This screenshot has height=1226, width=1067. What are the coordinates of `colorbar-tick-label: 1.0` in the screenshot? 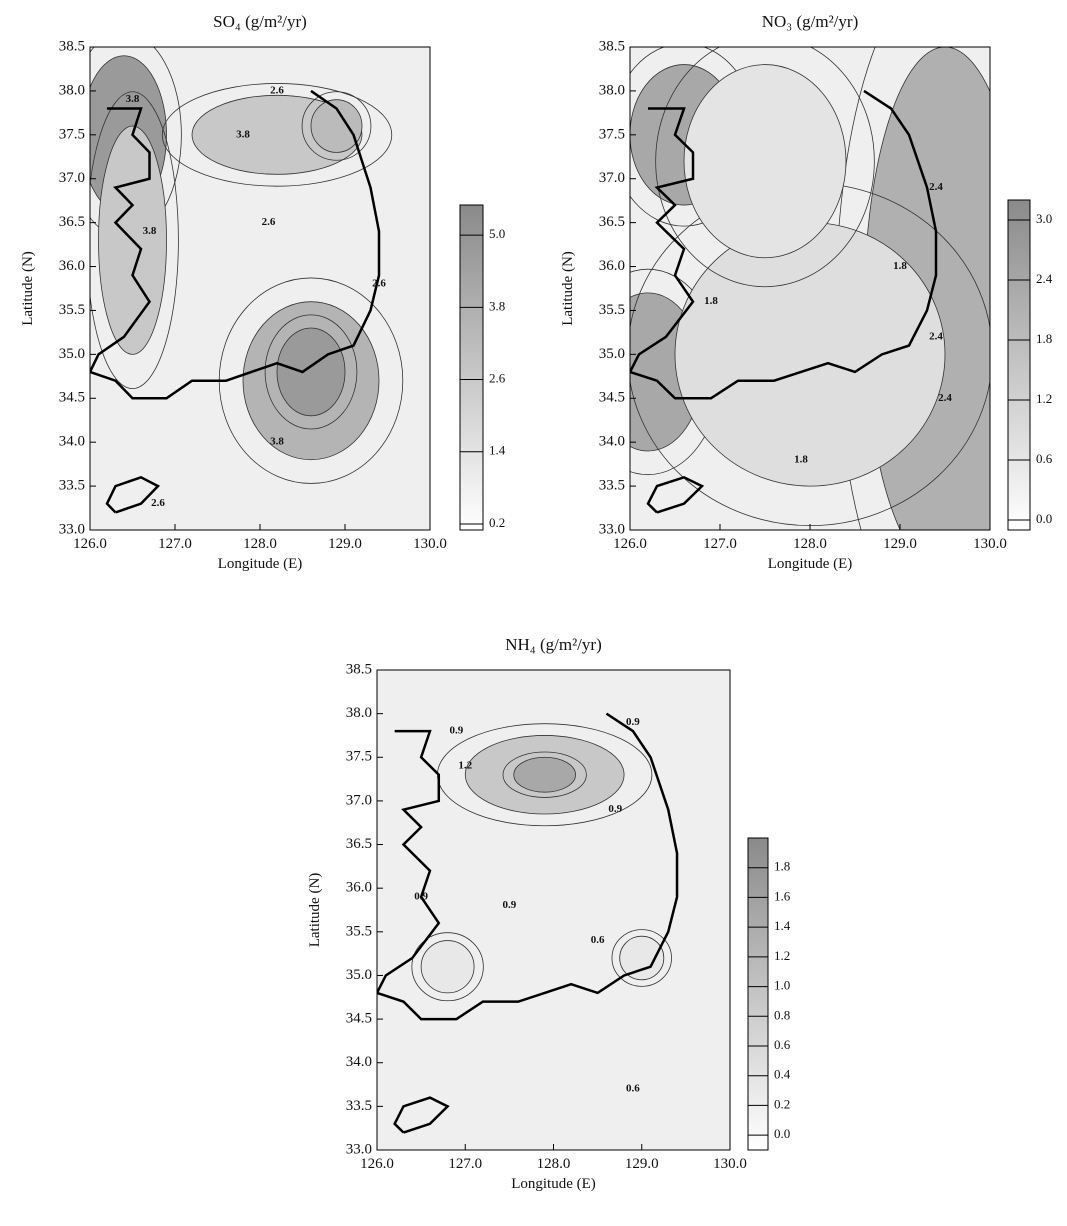 It's located at (782, 985).